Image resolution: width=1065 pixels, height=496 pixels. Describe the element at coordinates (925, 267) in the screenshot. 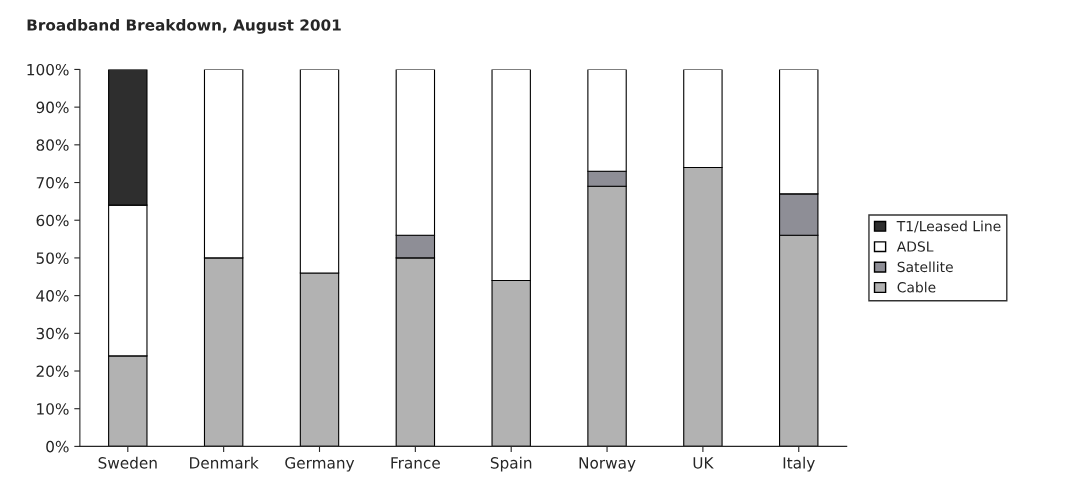

I see `legend-label: Satellite` at that location.